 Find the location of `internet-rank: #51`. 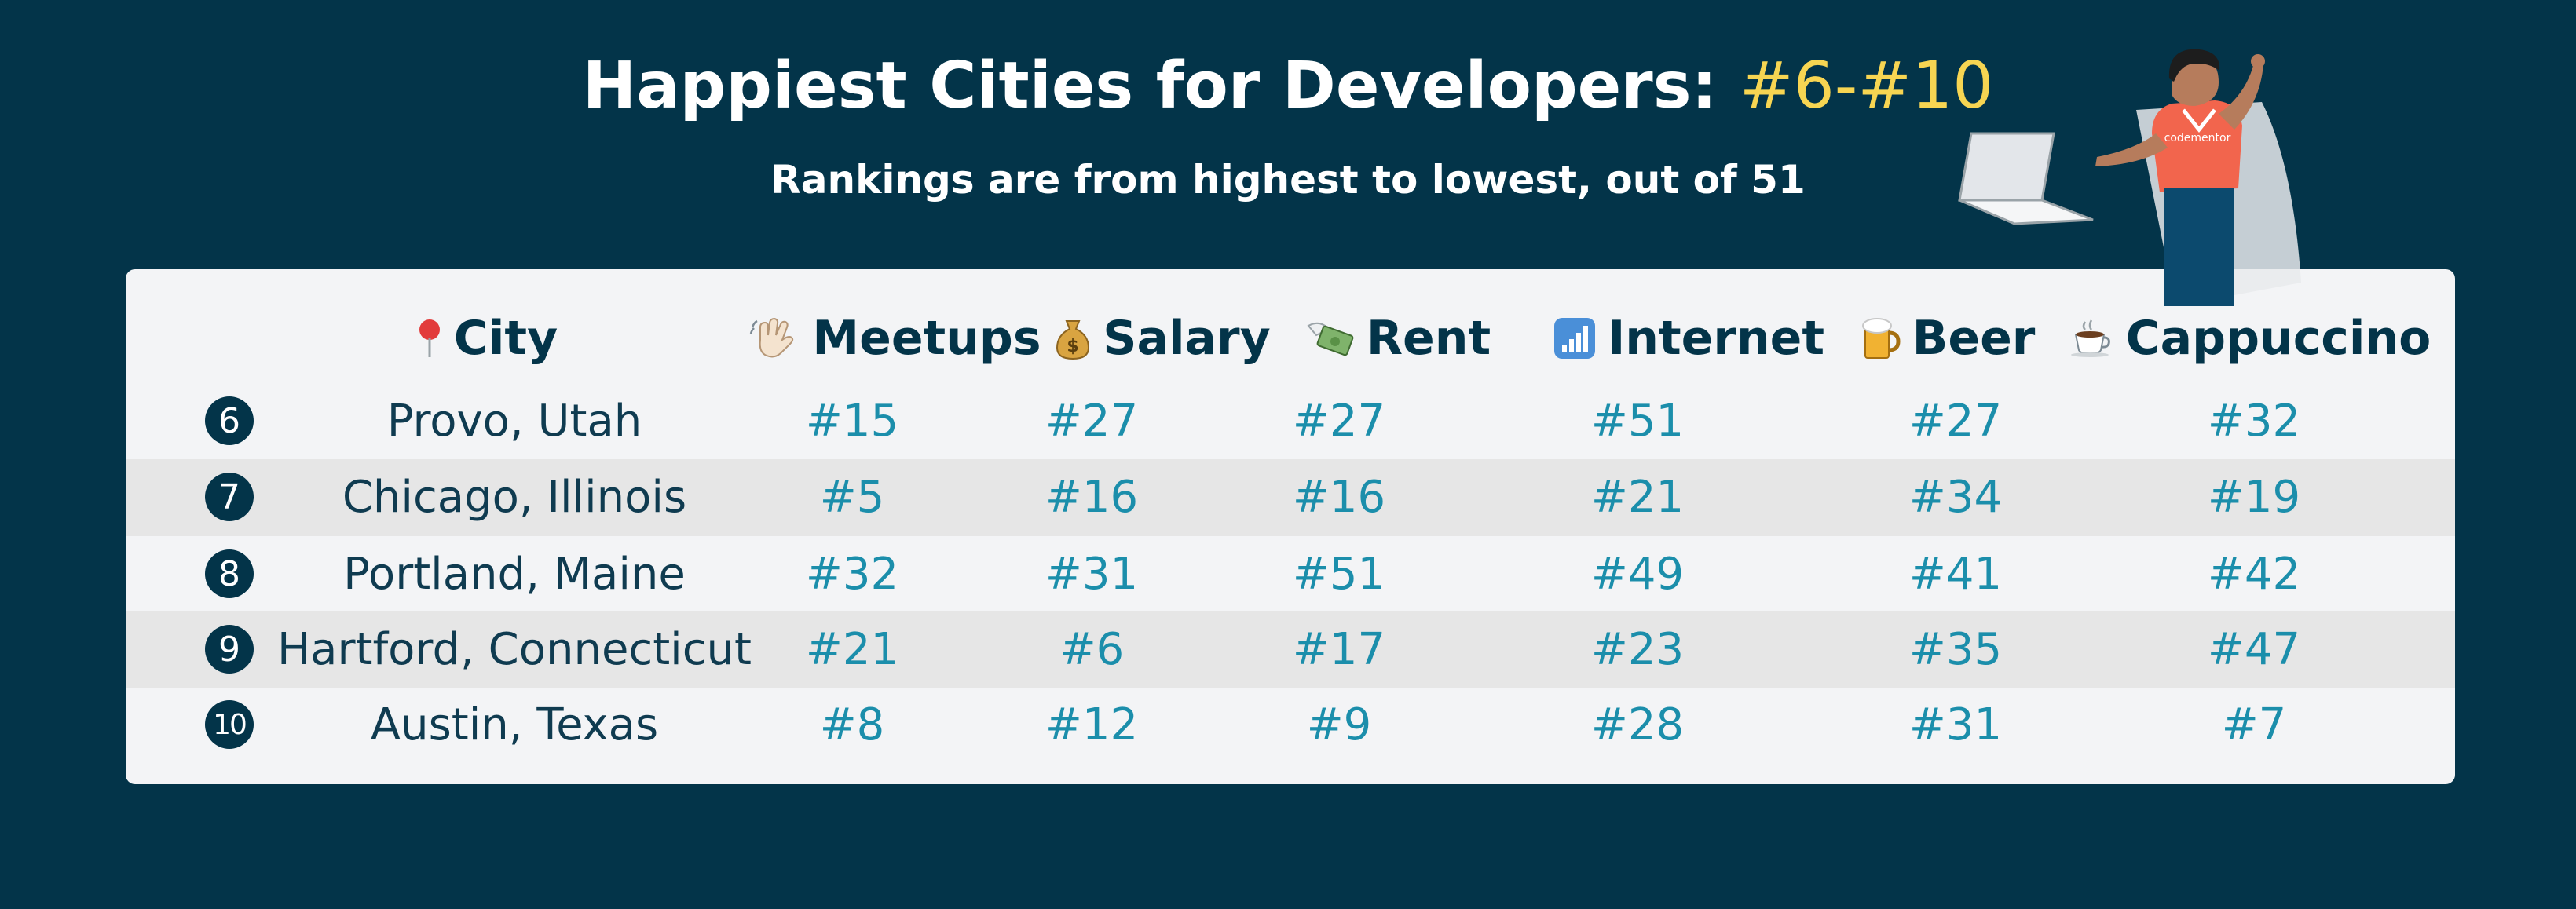

internet-rank: #51 is located at coordinates (1637, 421).